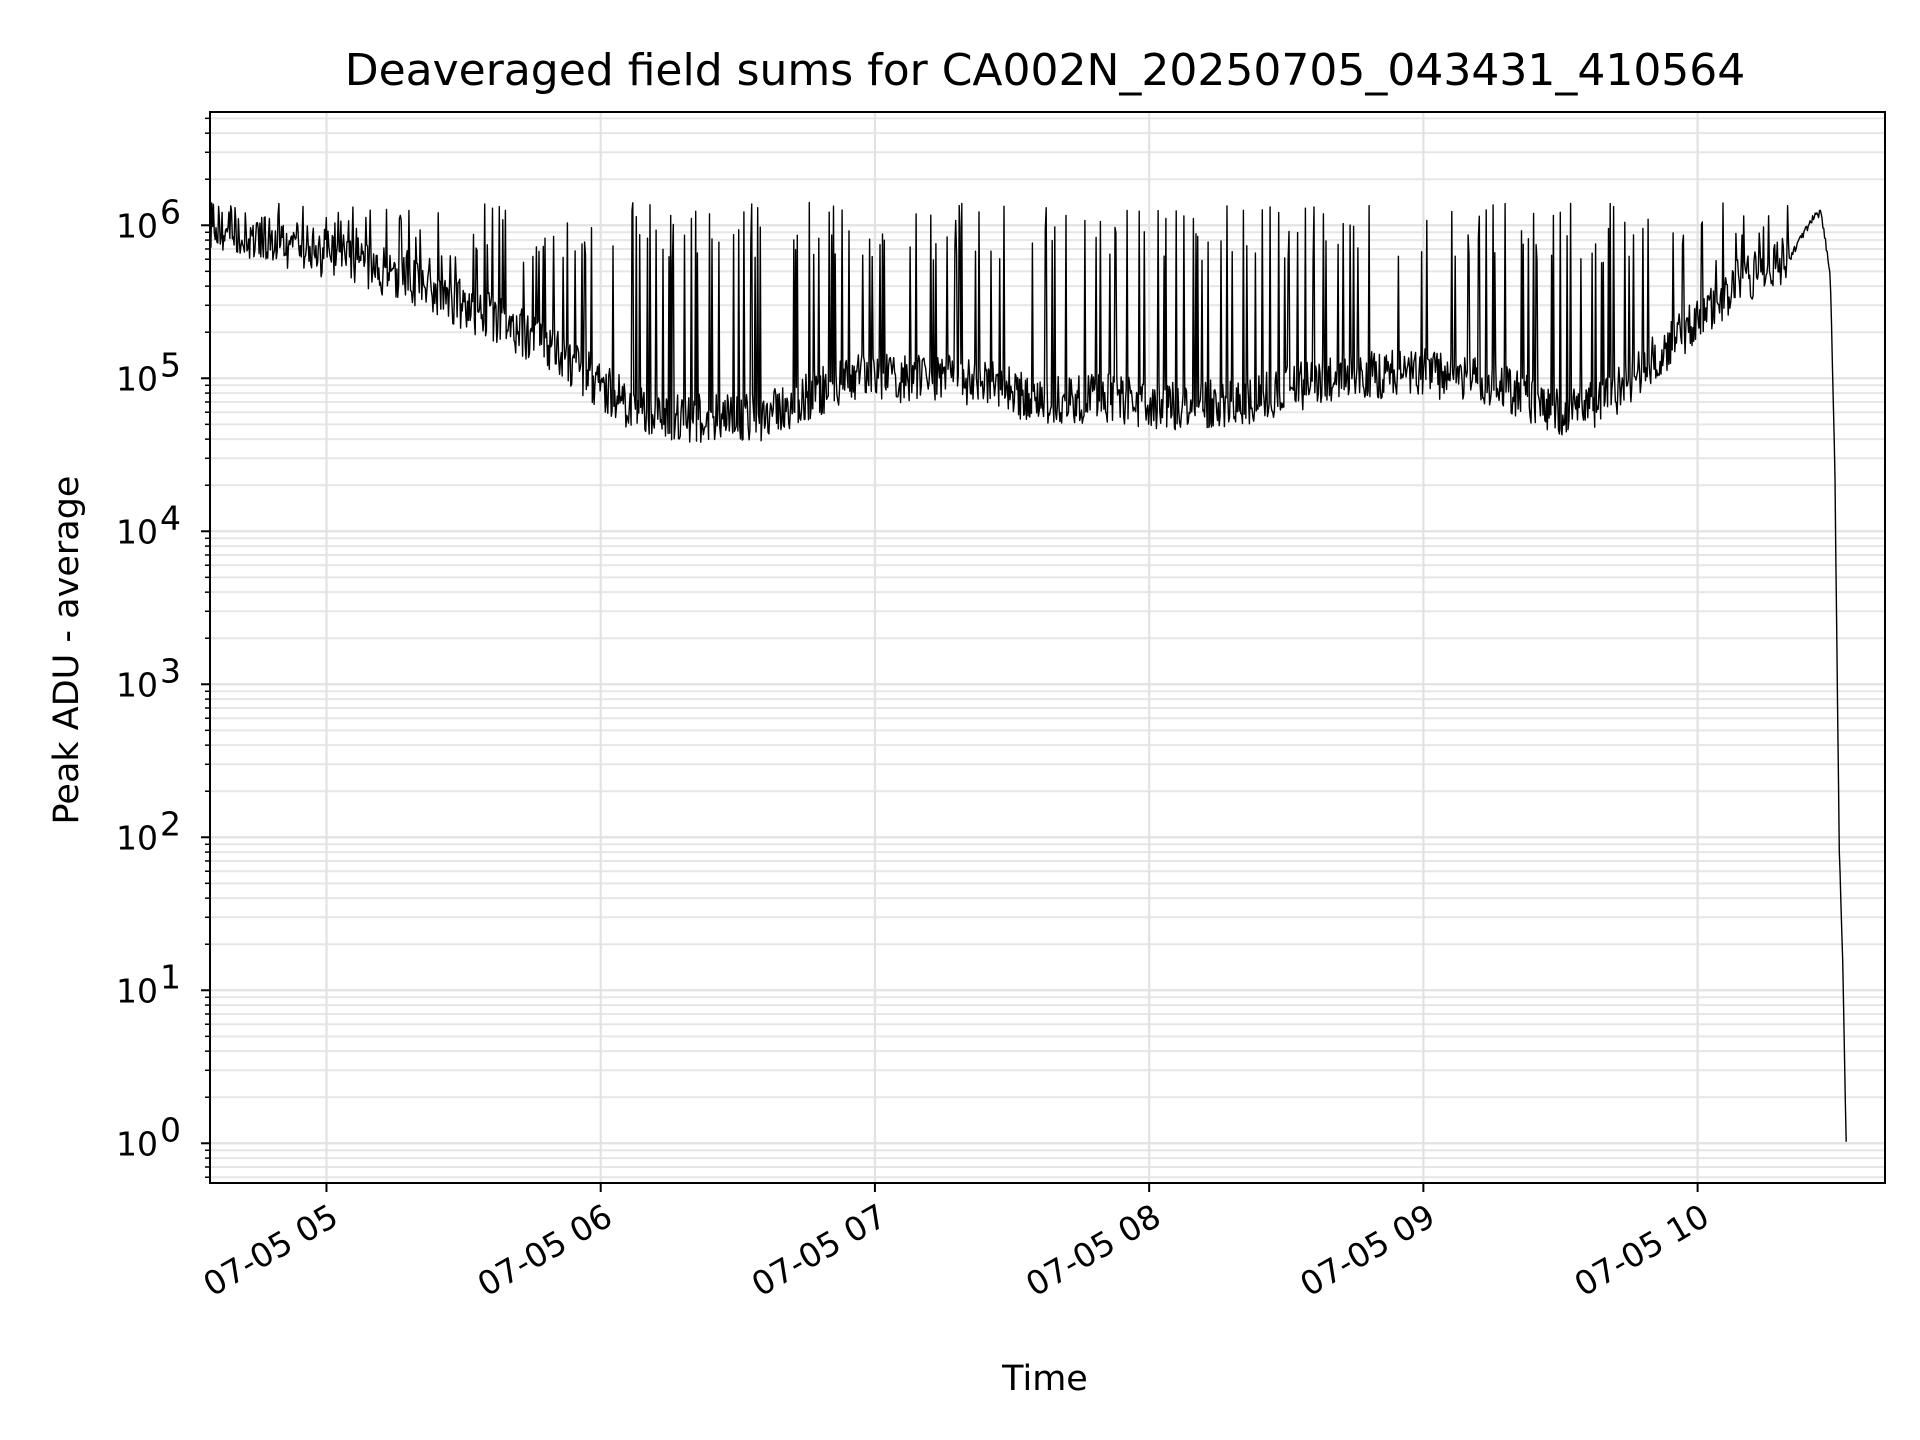 The image size is (1920, 1440). What do you see at coordinates (170, 211) in the screenshot?
I see `y-tick-exponent: 6` at bounding box center [170, 211].